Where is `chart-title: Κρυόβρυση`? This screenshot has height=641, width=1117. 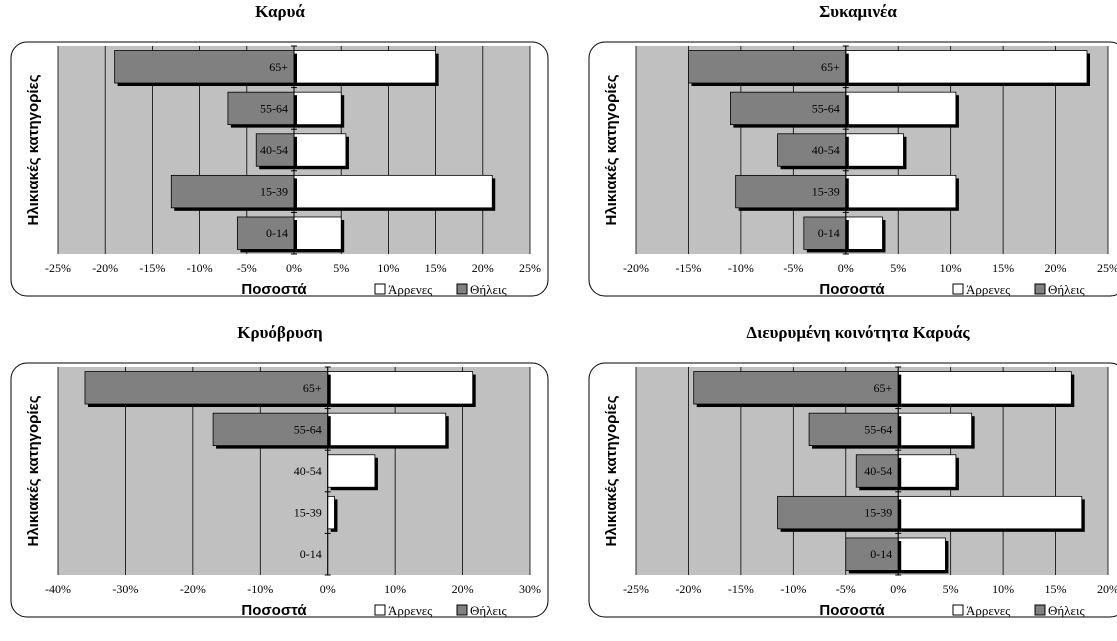 chart-title: Κρυόβρυση is located at coordinates (280, 332).